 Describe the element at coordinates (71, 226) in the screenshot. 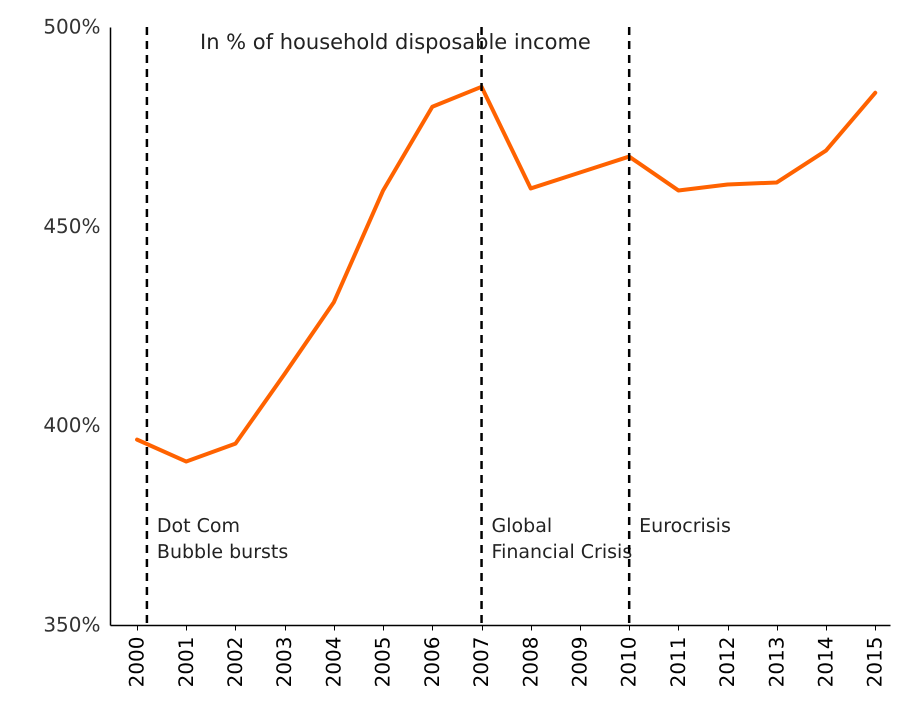

I see `y-tick-label: 450%` at that location.